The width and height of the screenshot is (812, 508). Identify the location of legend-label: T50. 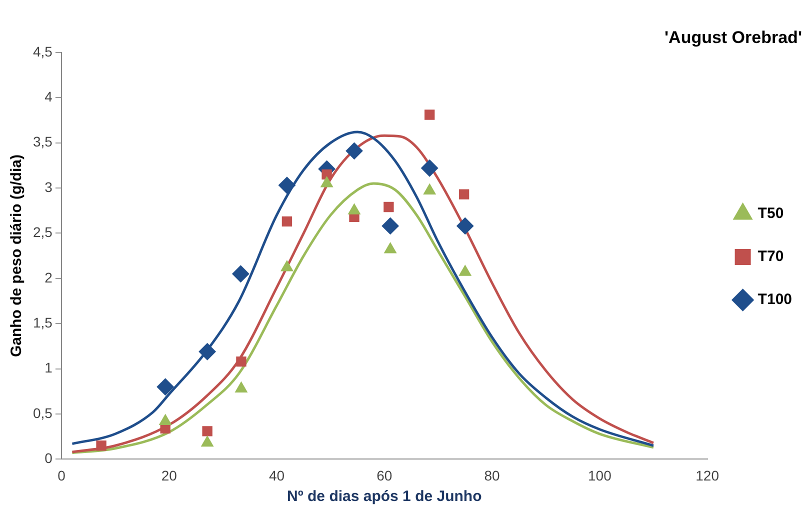
(771, 213).